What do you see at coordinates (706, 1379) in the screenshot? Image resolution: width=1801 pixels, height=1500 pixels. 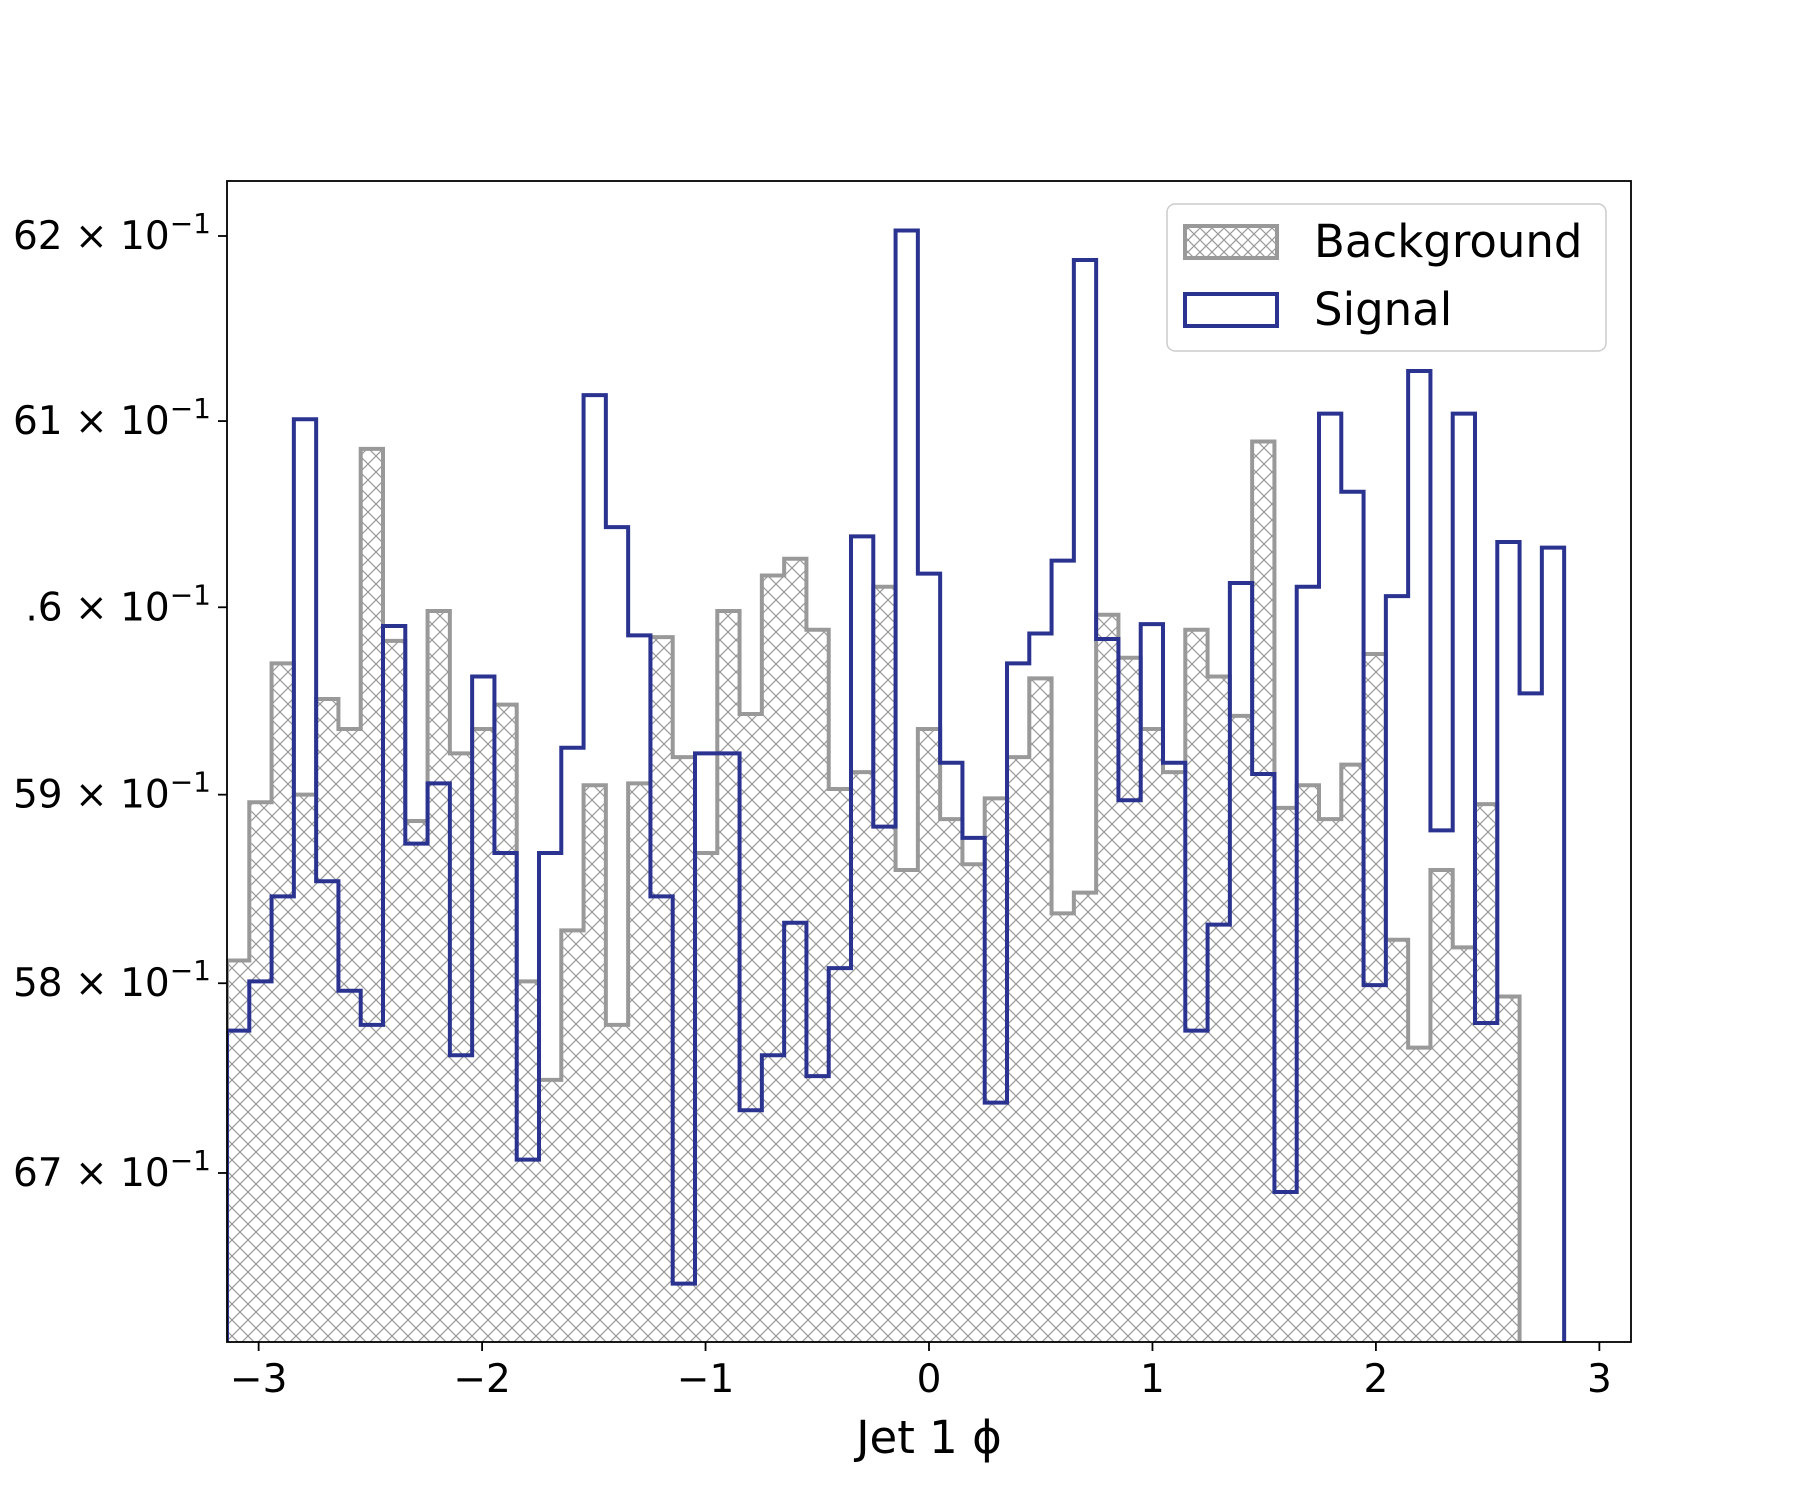 I see `x-tick-label: −1` at bounding box center [706, 1379].